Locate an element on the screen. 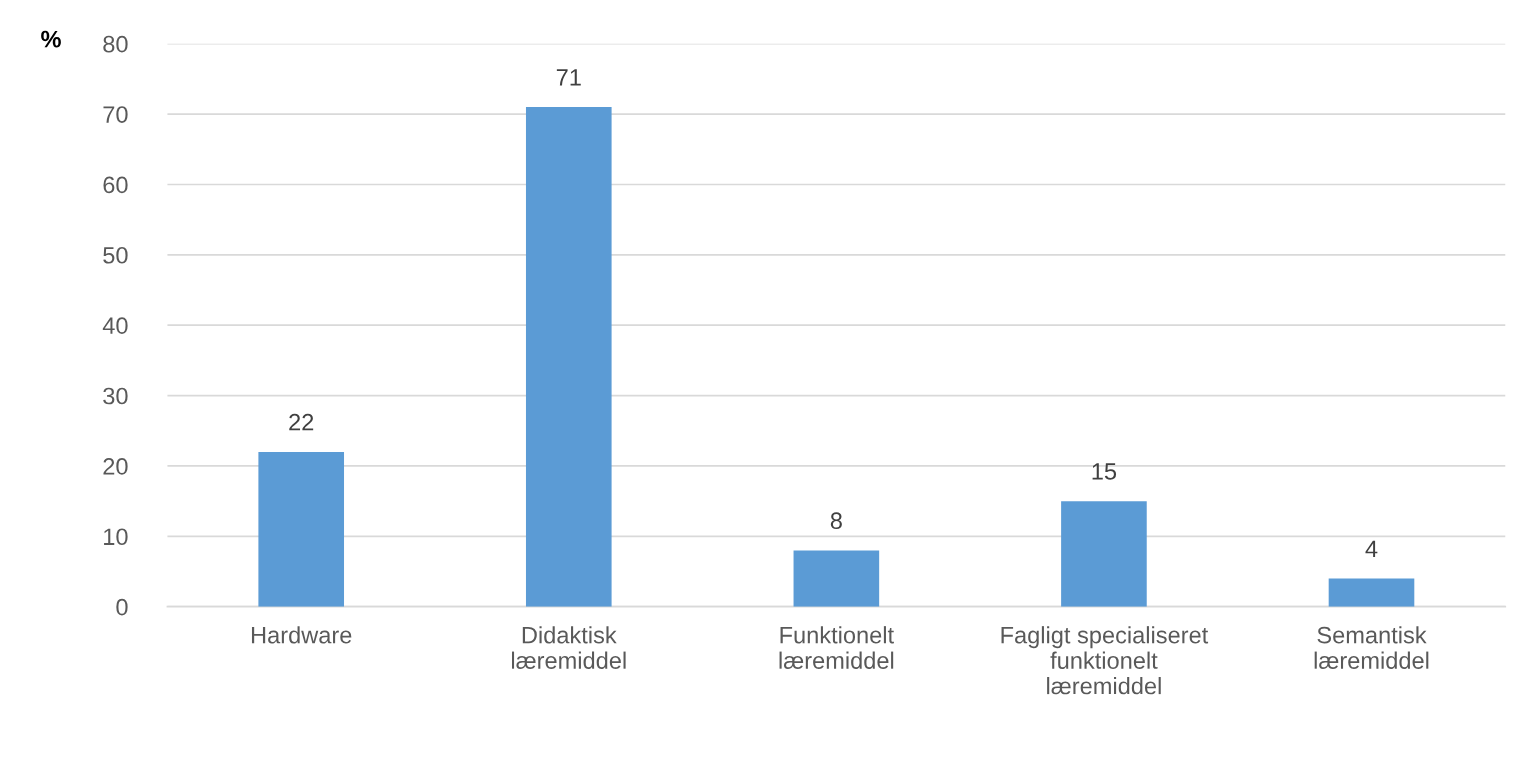 Image resolution: width=1536 pixels, height=767 pixels. x-tick-label: Fagligt specialiseret funktionelt læremiddel is located at coordinates (1105, 660).